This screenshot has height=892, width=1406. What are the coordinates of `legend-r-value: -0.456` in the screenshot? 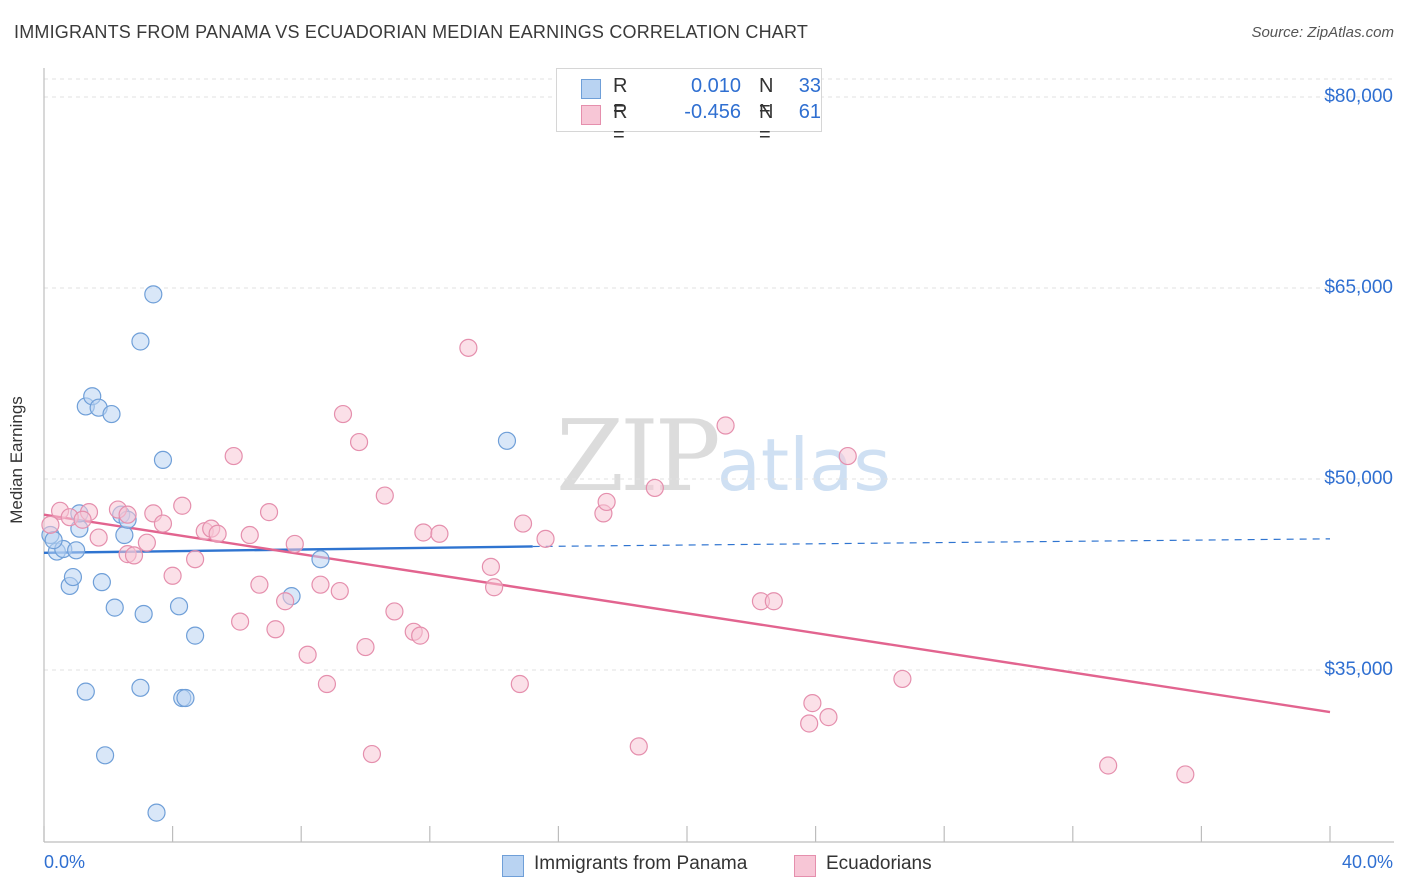 It's located at (712, 112).